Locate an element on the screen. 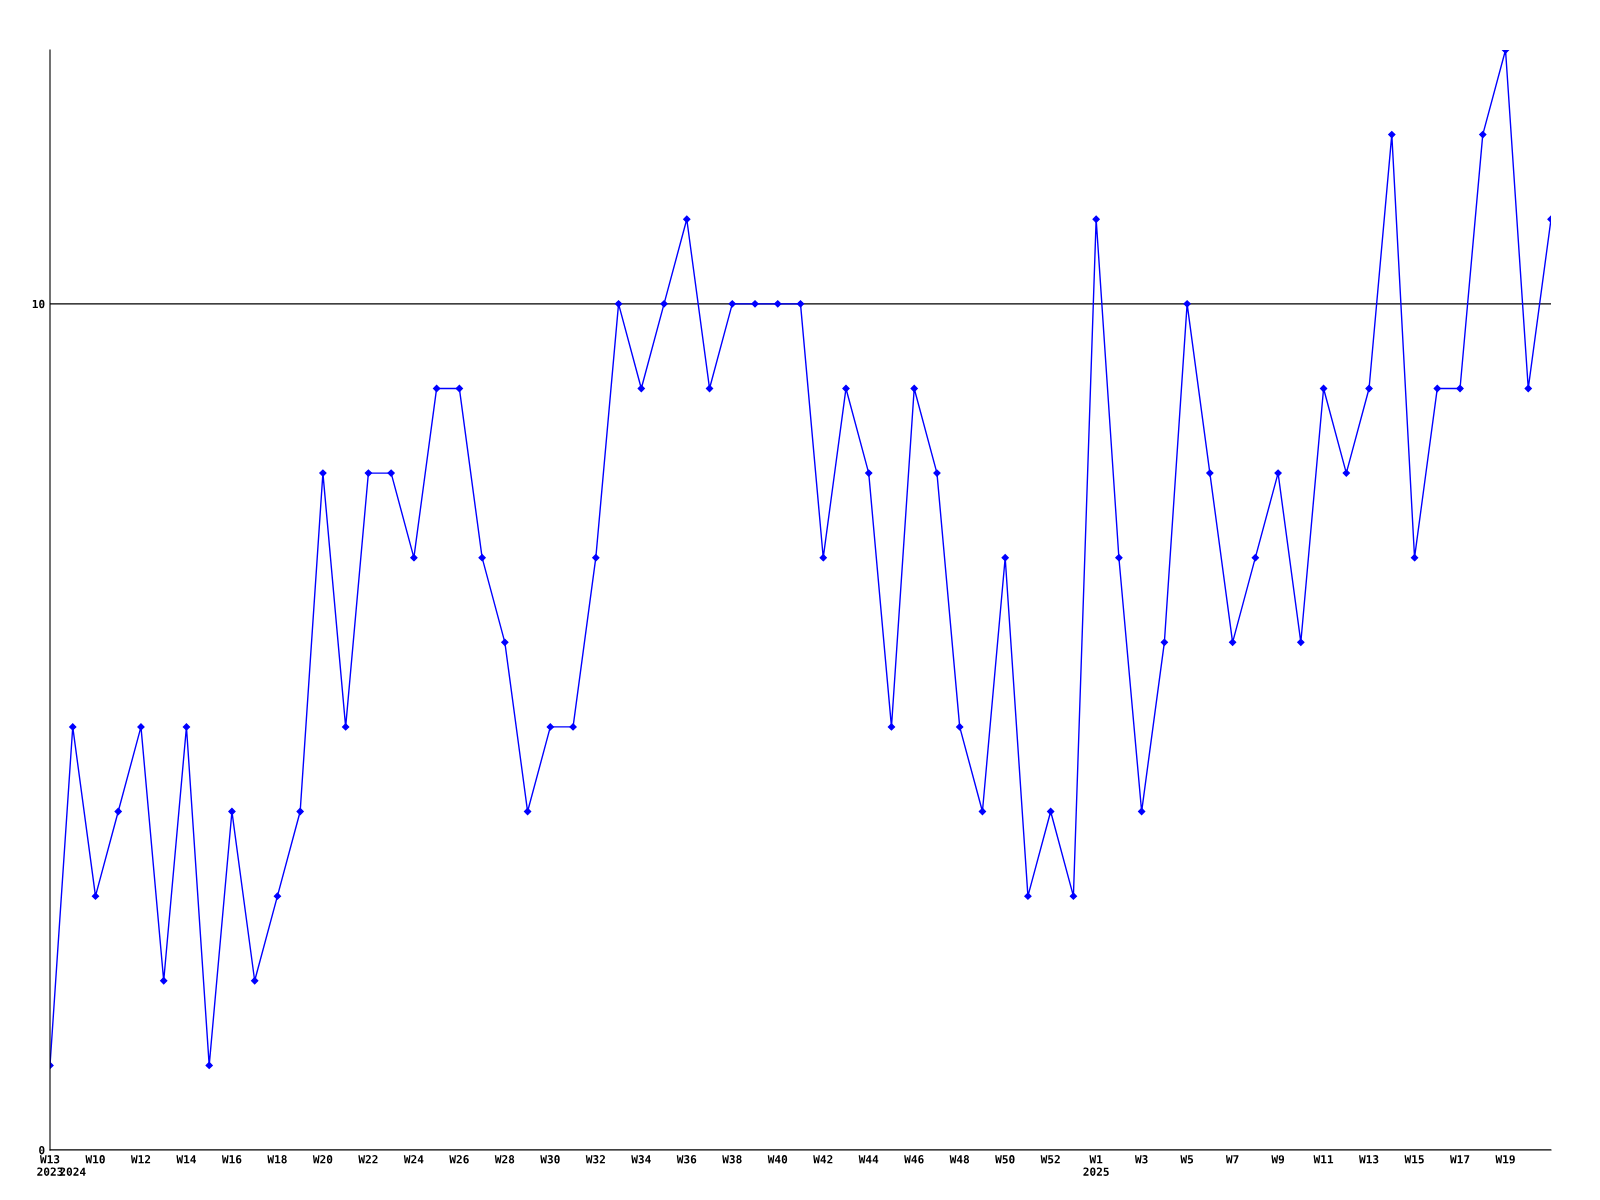  x-tick-label: W16 is located at coordinates (231, 1159).